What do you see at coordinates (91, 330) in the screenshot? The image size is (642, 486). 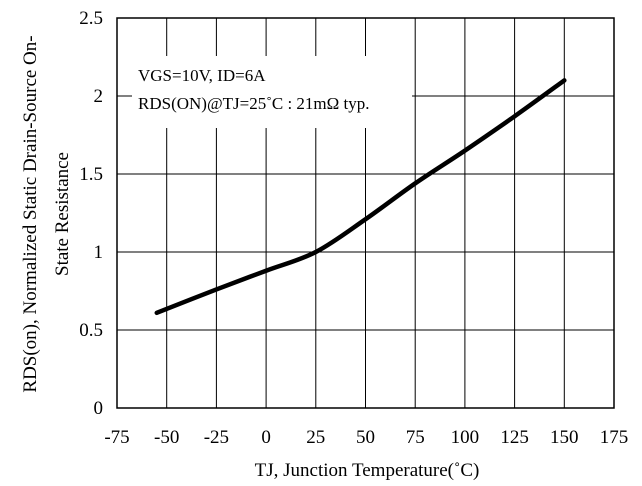 I see `y-tick-label: 0.5` at bounding box center [91, 330].